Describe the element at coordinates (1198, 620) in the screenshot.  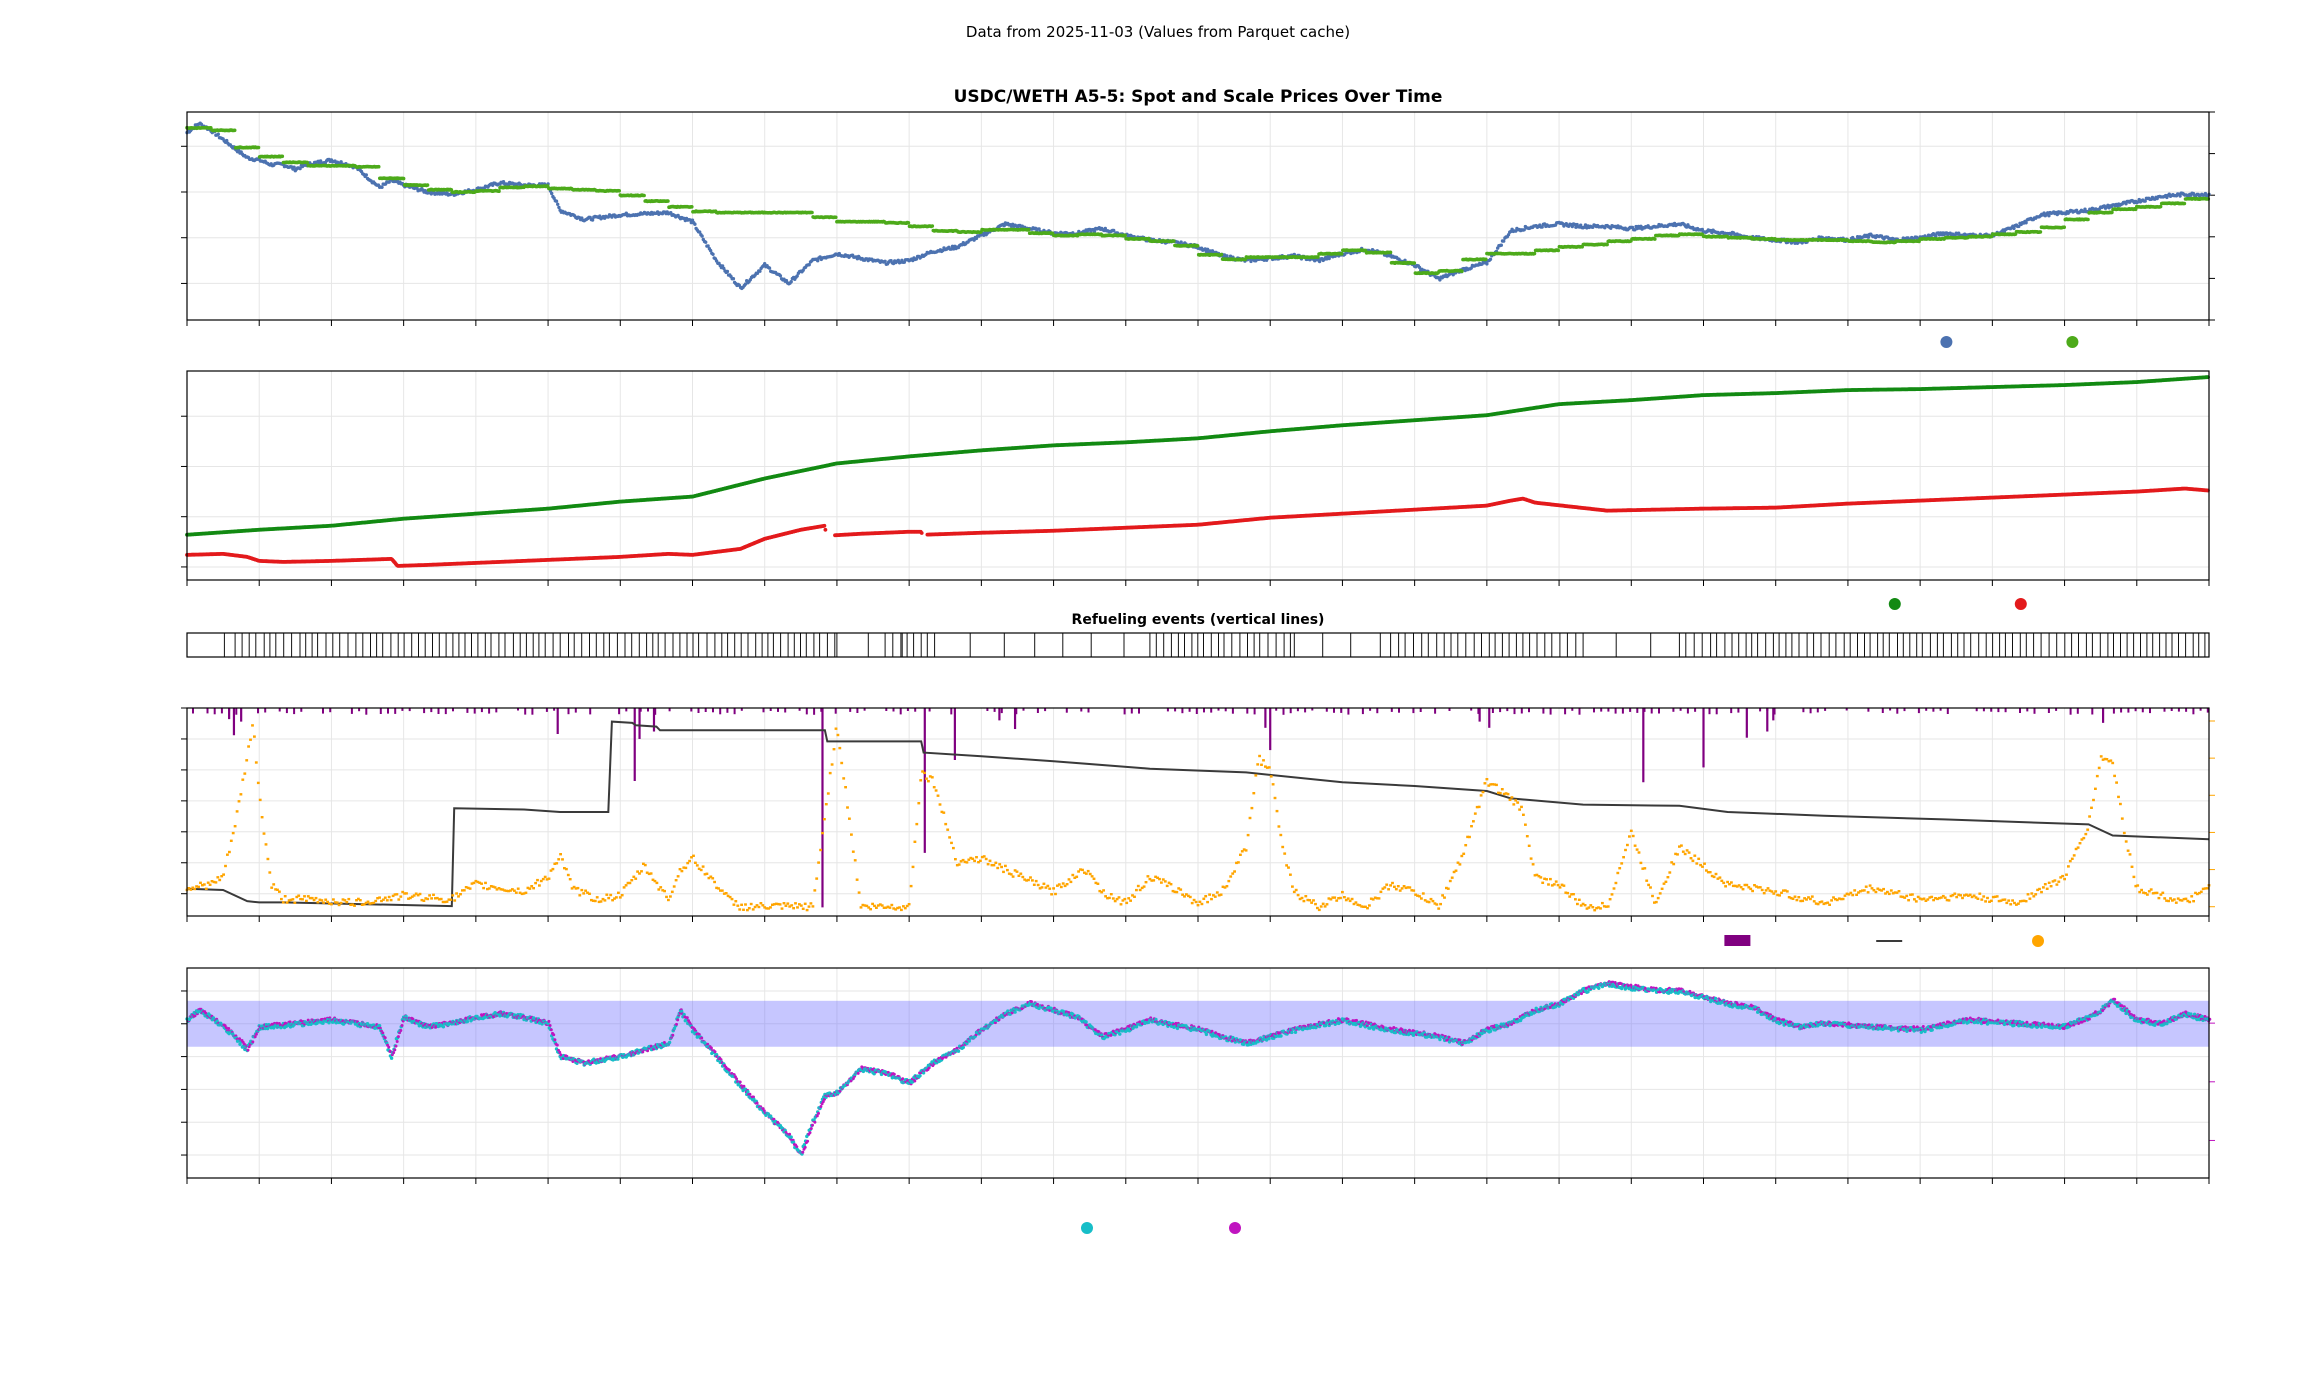
I see `refuel-events-title: Refueling events (vertical lines)` at that location.